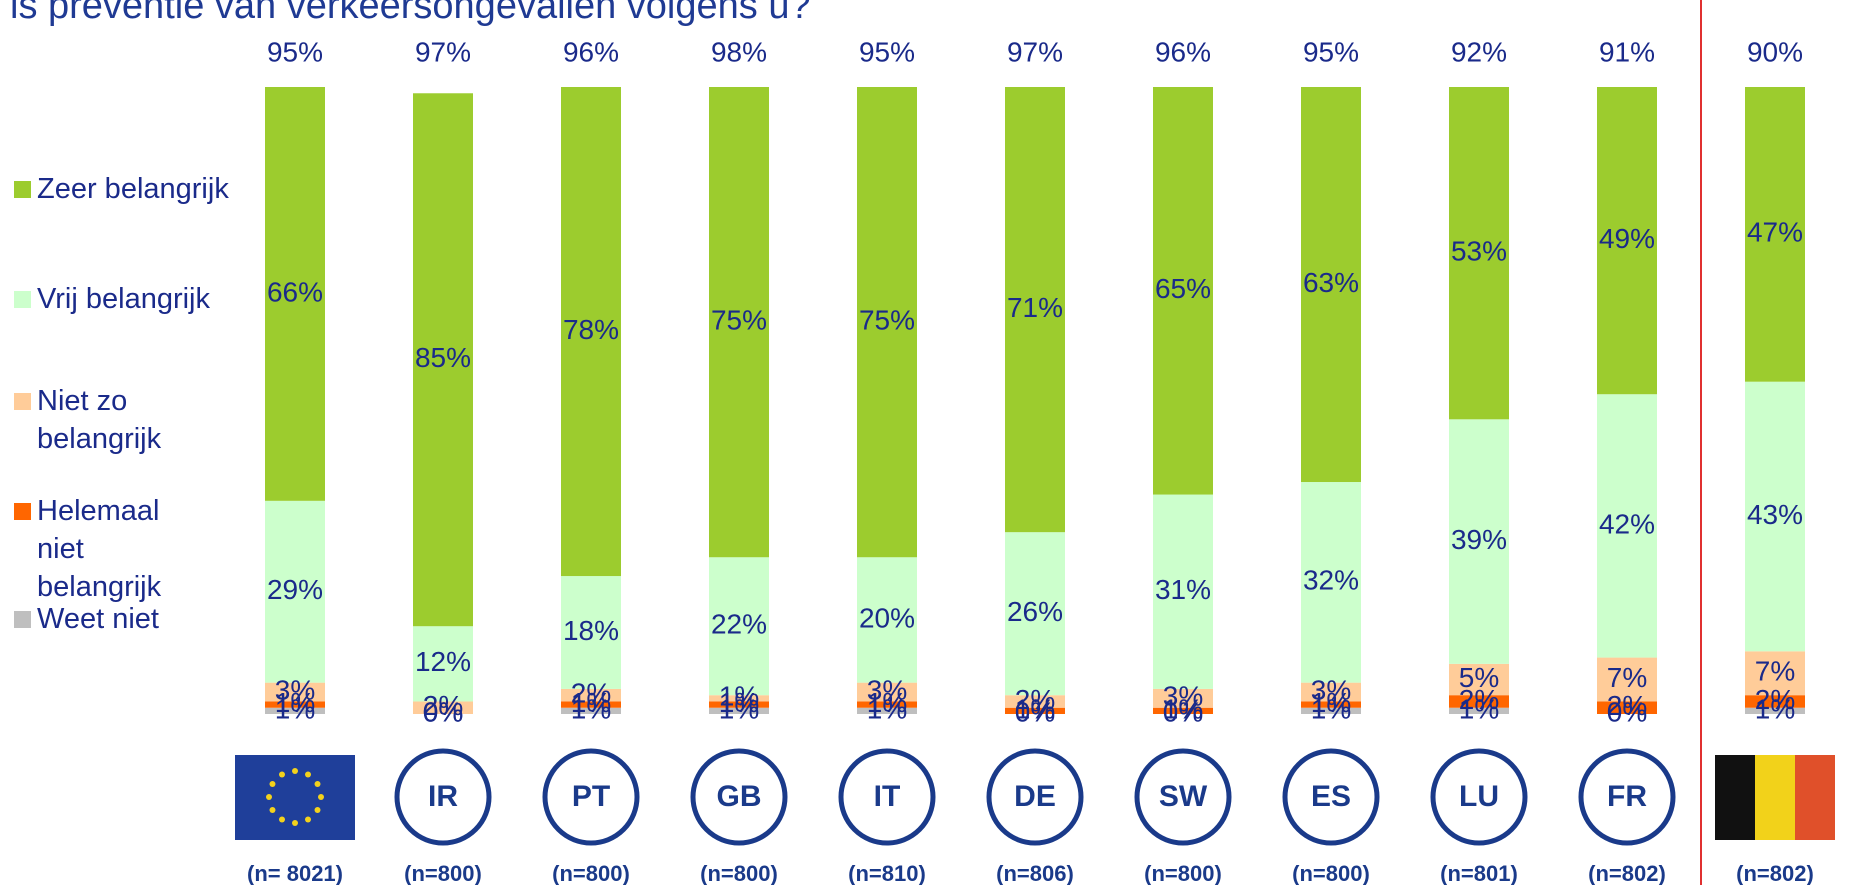 The height and width of the screenshot is (885, 1856). What do you see at coordinates (99, 420) in the screenshot?
I see `legend-label: Niet zo belangrijk` at bounding box center [99, 420].